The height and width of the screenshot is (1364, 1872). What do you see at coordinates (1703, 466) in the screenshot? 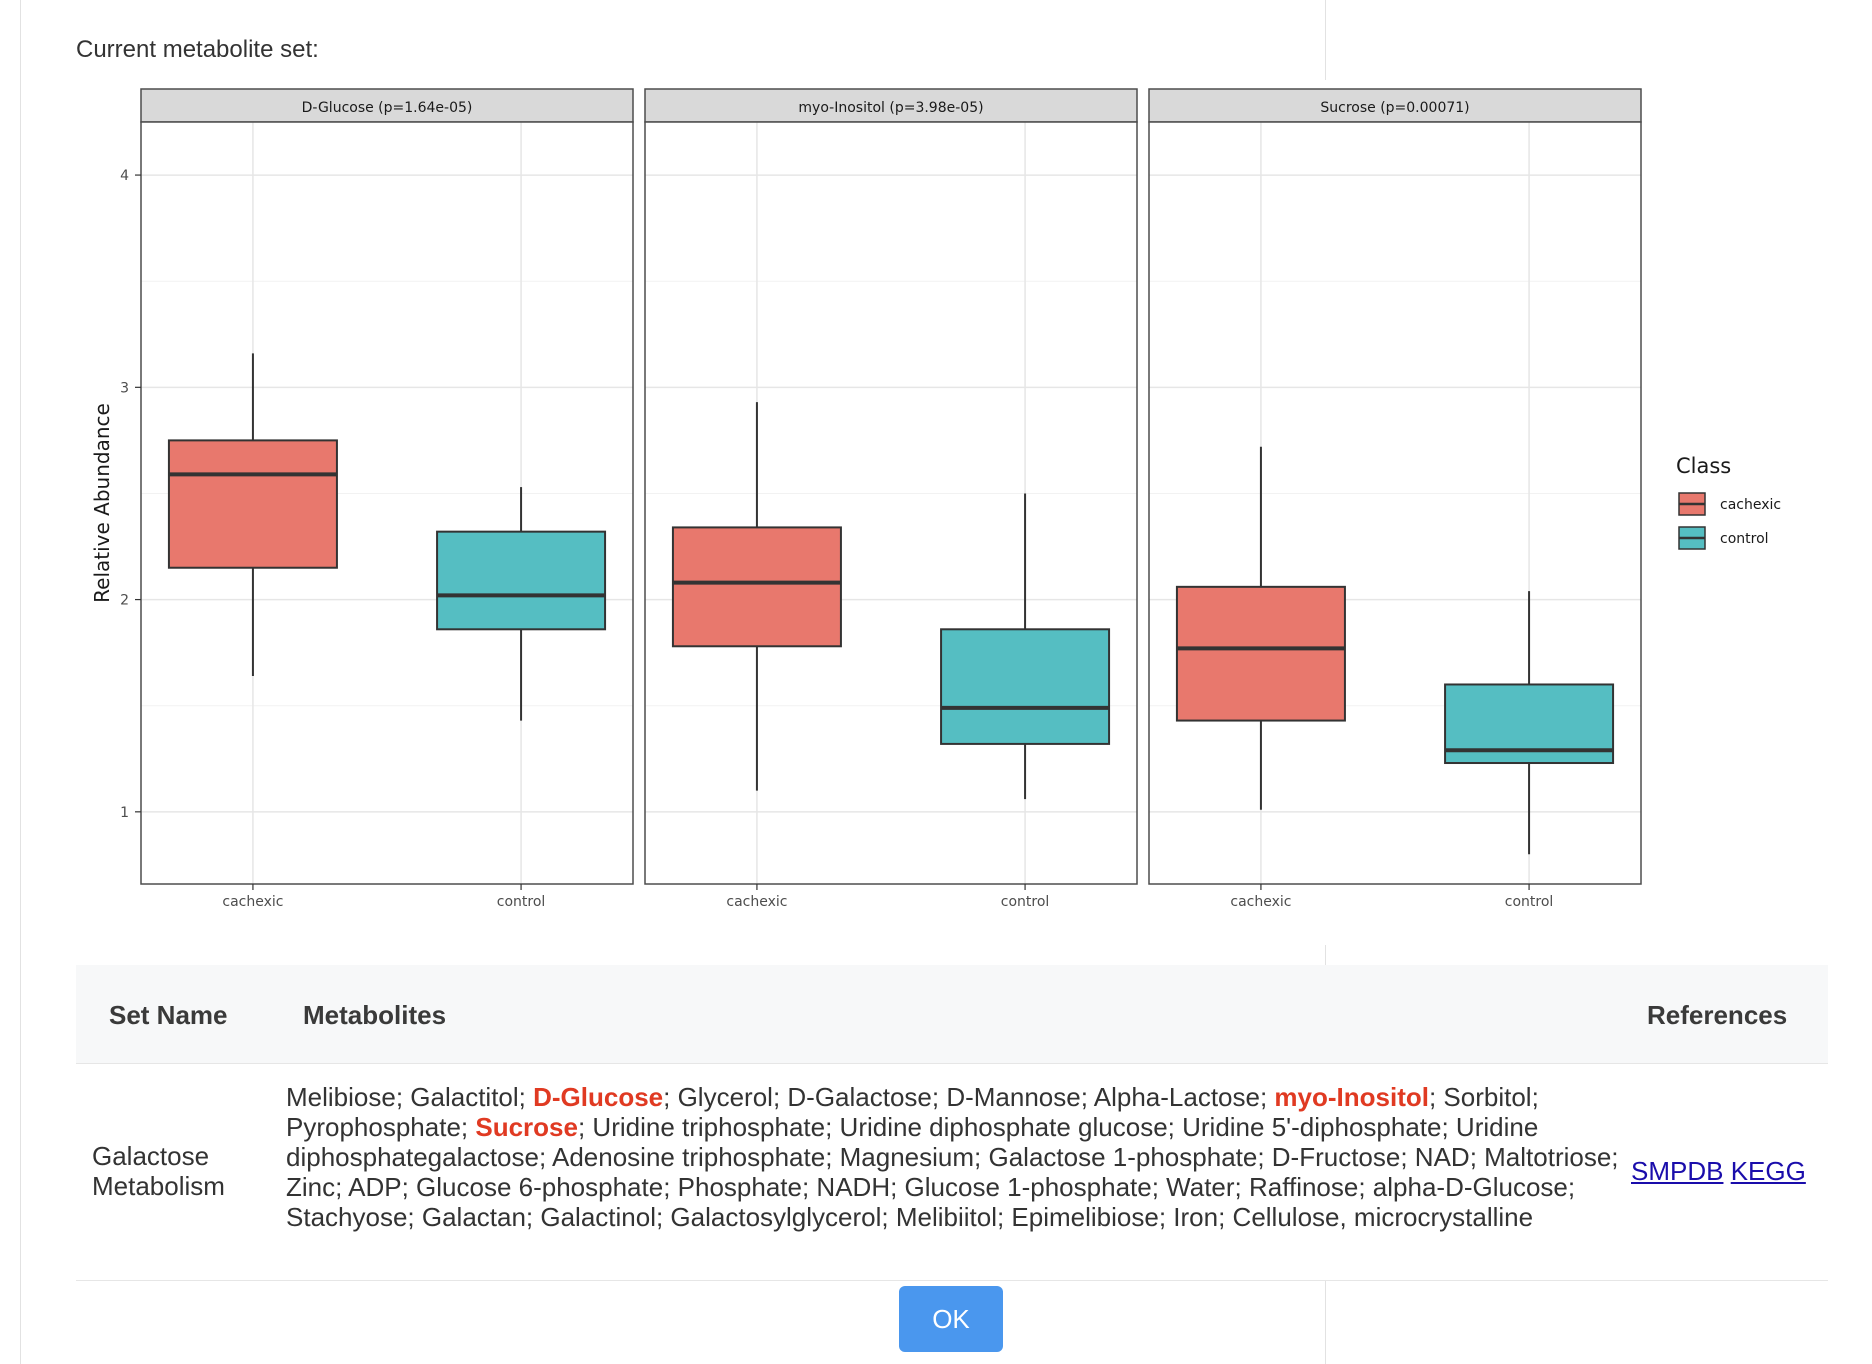
I see `legend-title: Class` at bounding box center [1703, 466].